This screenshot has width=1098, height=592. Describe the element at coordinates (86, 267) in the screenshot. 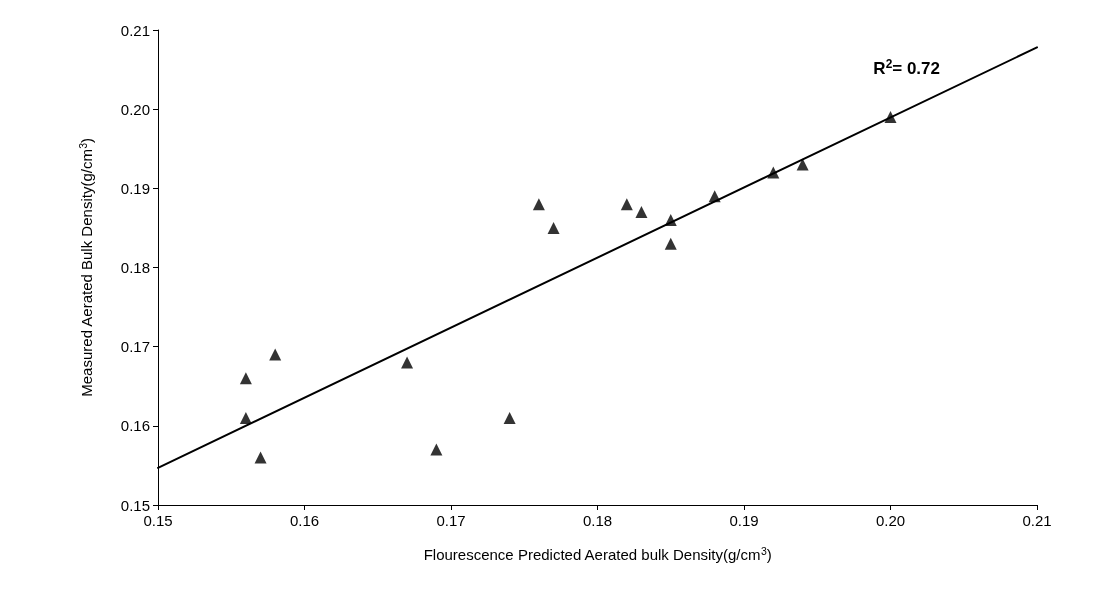

I see `y-axis-title: Measured Aerated Bulk Density(g/cm3)` at that location.